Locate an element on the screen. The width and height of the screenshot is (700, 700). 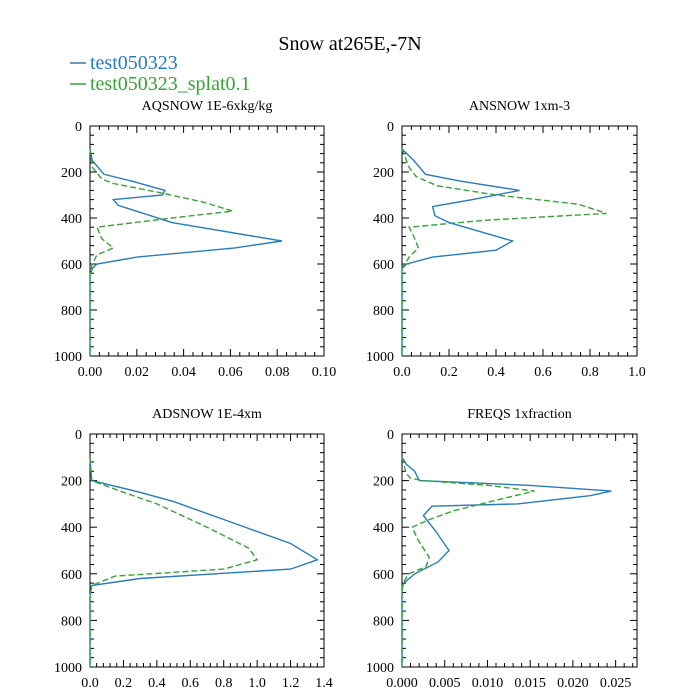
x-tick-label: 0.020 is located at coordinates (573, 683).